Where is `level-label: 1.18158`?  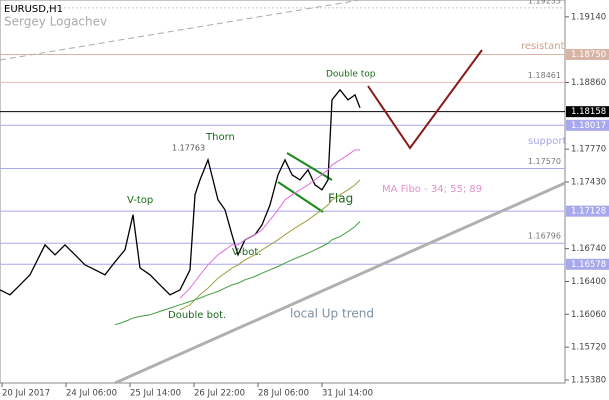
level-label: 1.18158 is located at coordinates (588, 112).